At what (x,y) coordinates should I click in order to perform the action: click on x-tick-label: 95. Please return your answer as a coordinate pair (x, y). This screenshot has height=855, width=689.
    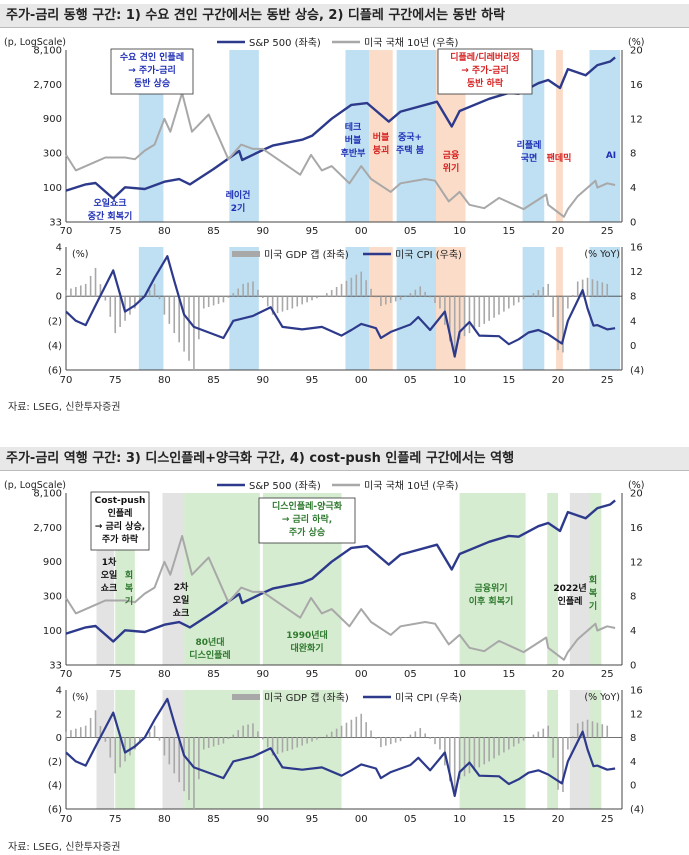
    Looking at the image, I should click on (312, 231).